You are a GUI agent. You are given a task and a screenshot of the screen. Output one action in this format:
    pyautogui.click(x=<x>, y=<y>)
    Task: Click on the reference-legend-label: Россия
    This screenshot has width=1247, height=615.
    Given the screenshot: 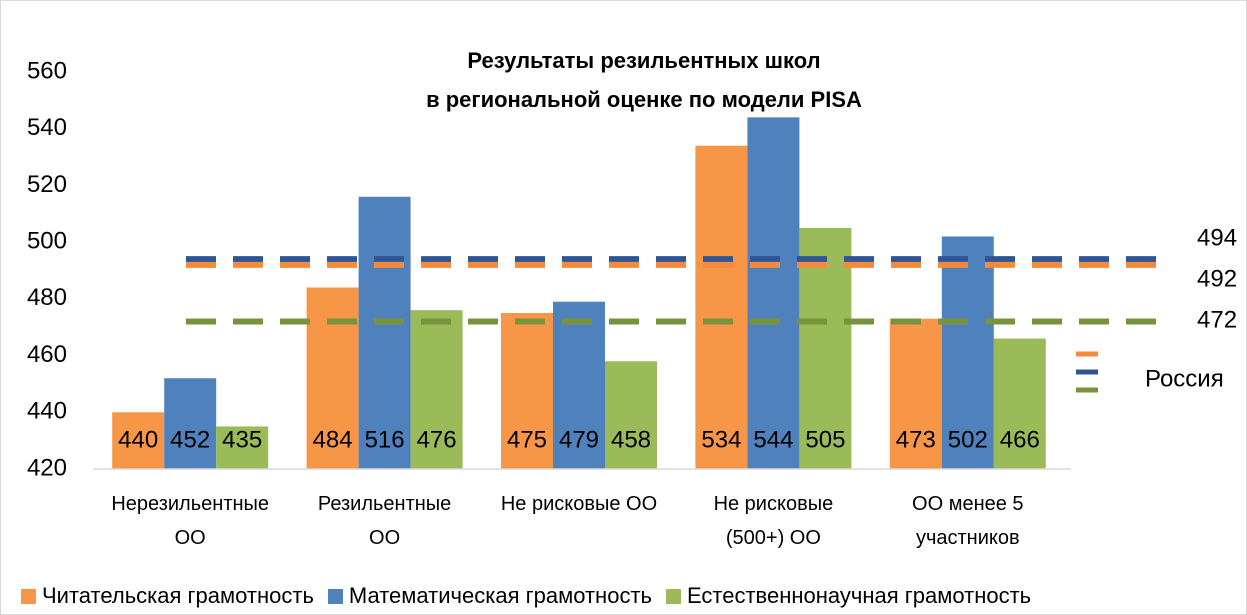 What is the action you would take?
    pyautogui.click(x=1184, y=378)
    